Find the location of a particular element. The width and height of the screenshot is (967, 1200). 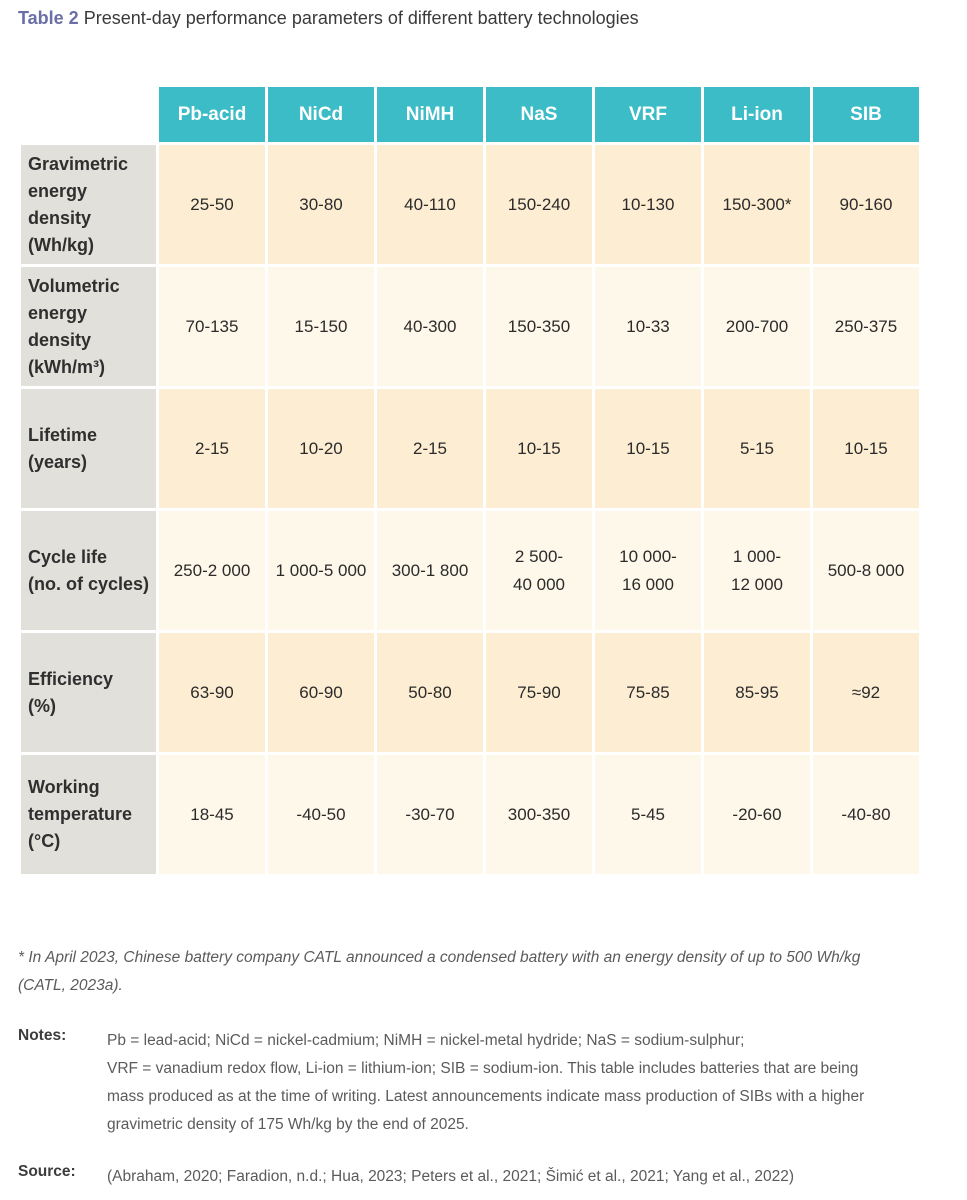

table-cell: 75-85 is located at coordinates (648, 692).